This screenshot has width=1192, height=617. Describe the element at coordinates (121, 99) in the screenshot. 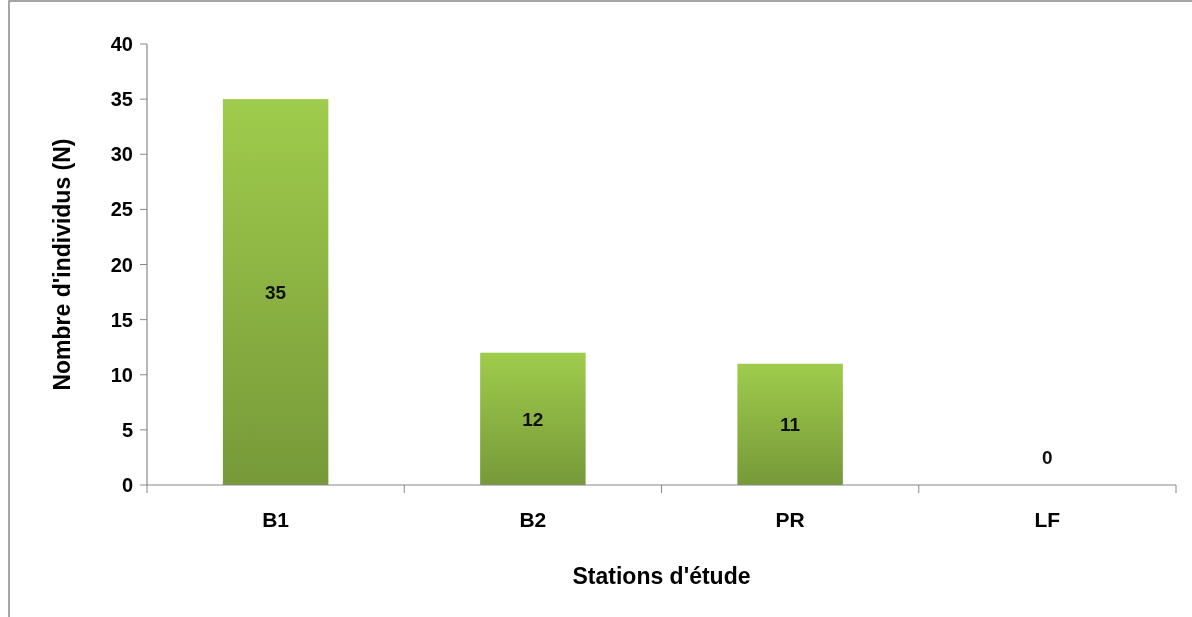

I see `y-tick-label: 35` at that location.